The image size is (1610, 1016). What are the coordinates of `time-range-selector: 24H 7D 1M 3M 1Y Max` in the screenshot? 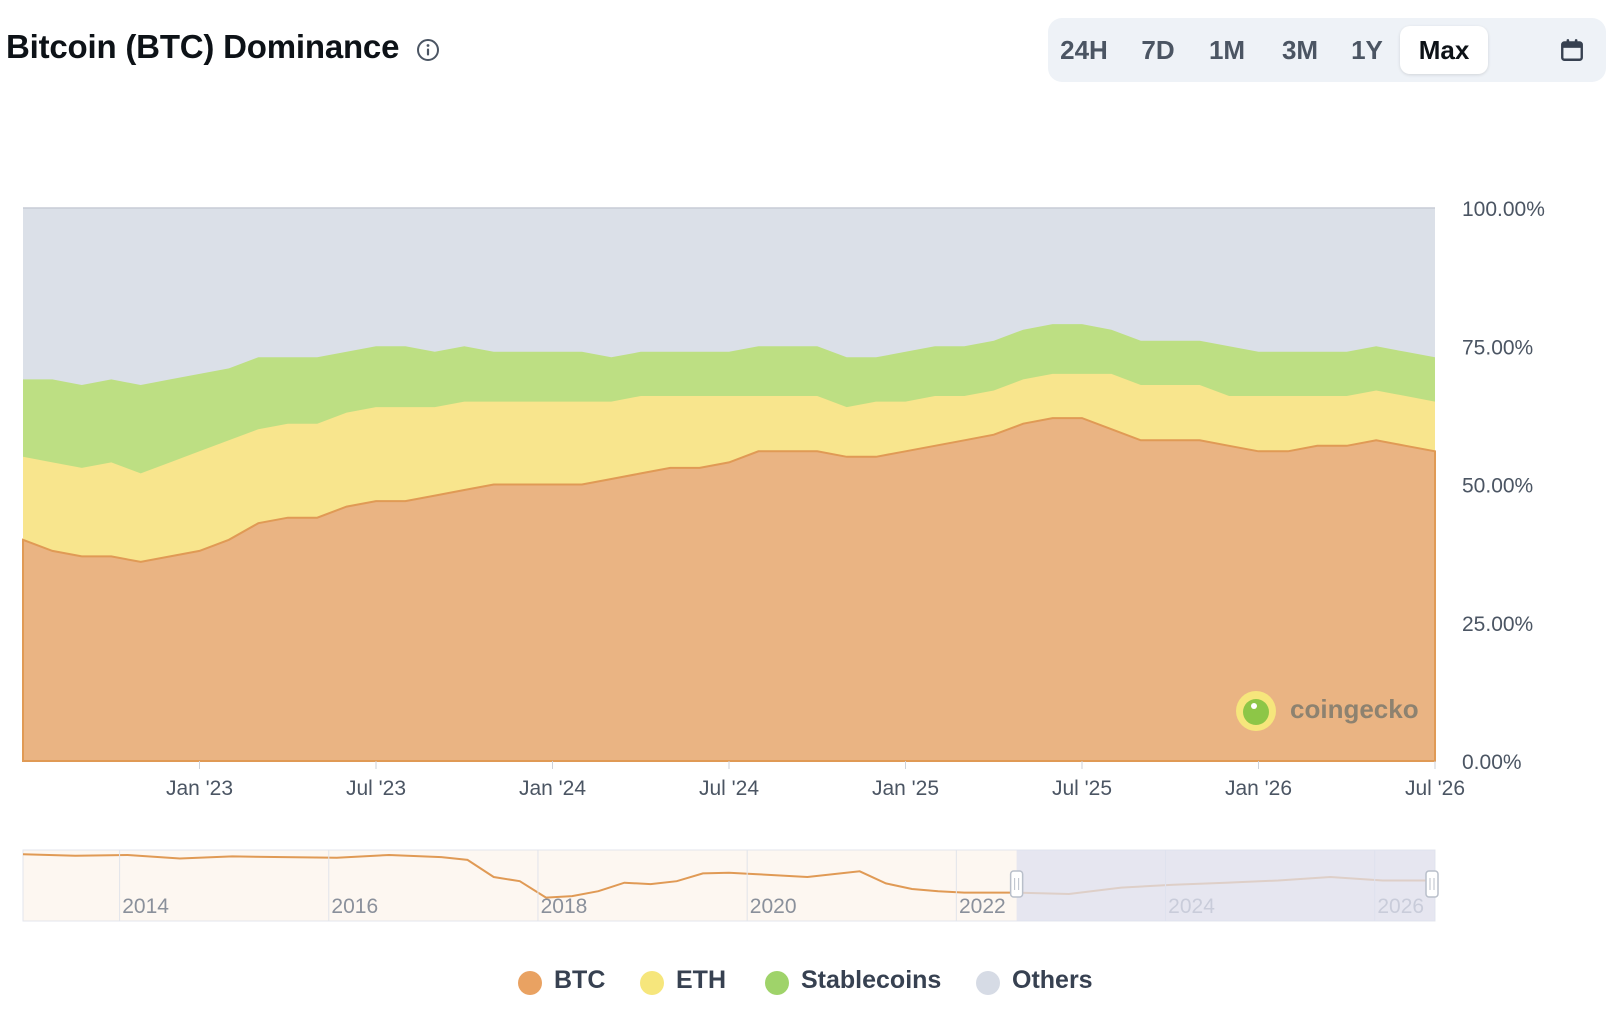 It's located at (1327, 50).